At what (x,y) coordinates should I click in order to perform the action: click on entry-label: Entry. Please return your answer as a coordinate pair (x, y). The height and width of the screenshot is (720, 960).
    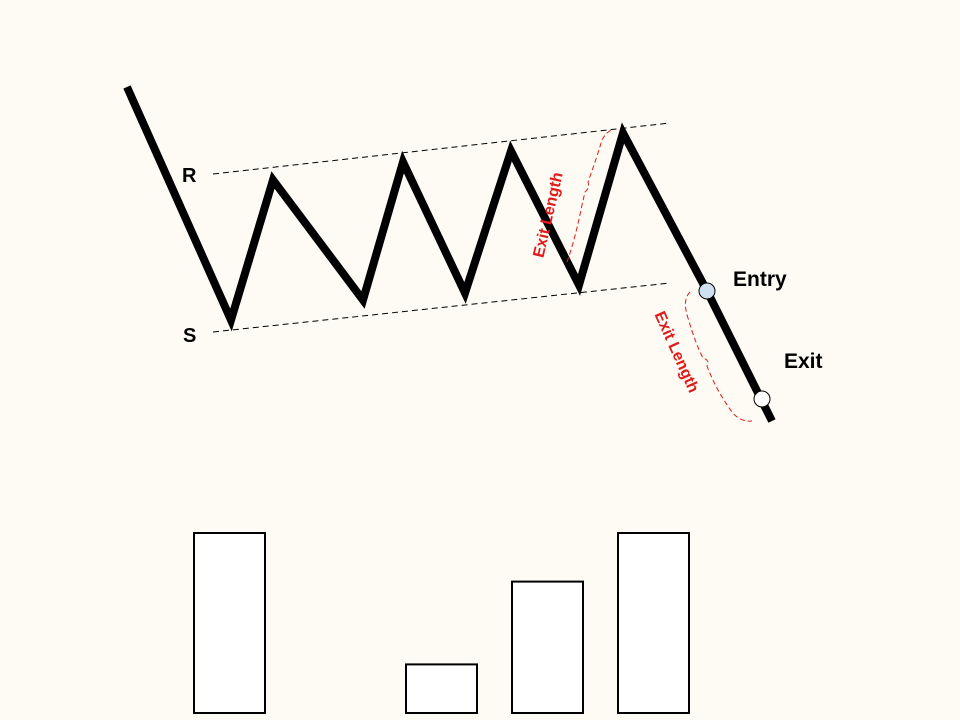
    Looking at the image, I should click on (760, 279).